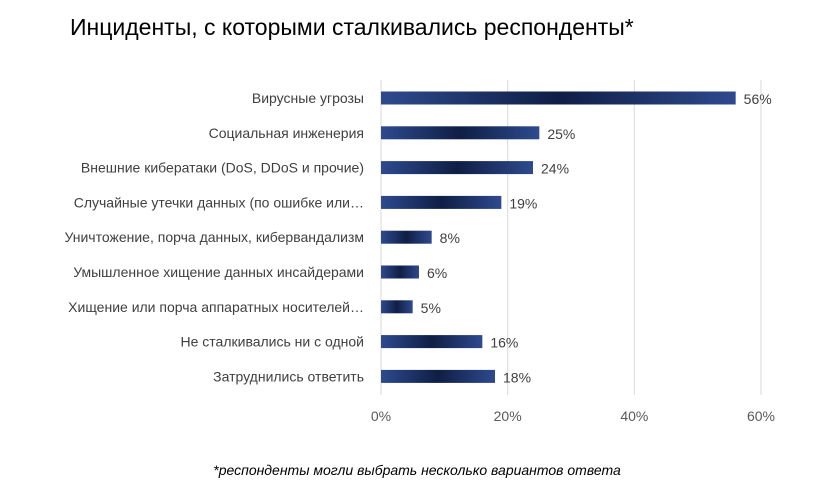 The width and height of the screenshot is (834, 498). Describe the element at coordinates (634, 416) in the screenshot. I see `x-tick-label: 40%` at that location.